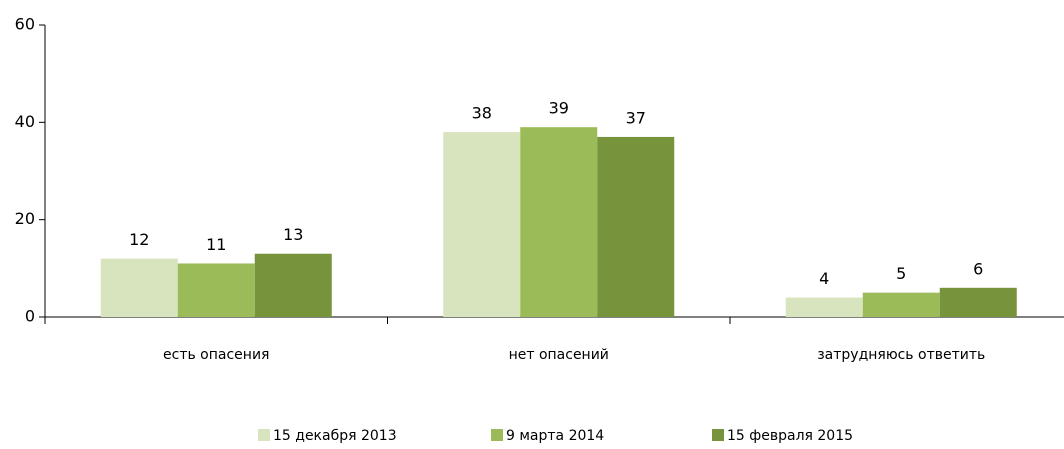  What do you see at coordinates (216, 244) in the screenshot?
I see `data-label: 11` at bounding box center [216, 244].